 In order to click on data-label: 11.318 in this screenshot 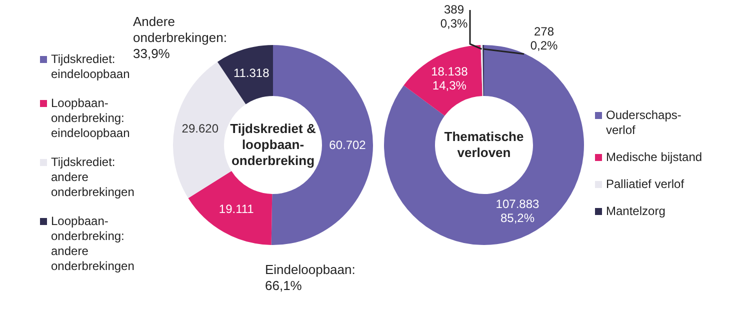, I will do `click(251, 73)`.